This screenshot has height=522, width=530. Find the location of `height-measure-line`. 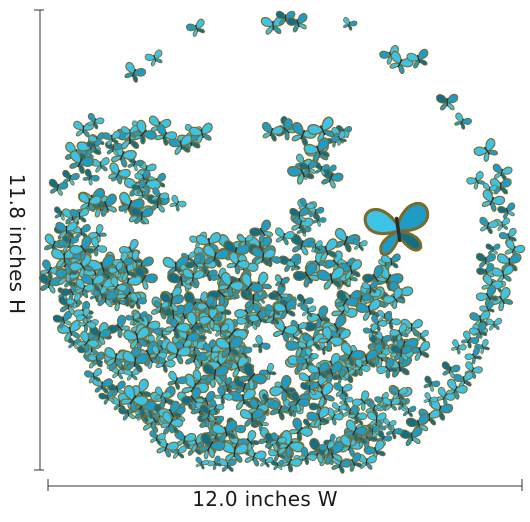

height-measure-line is located at coordinates (39, 240).